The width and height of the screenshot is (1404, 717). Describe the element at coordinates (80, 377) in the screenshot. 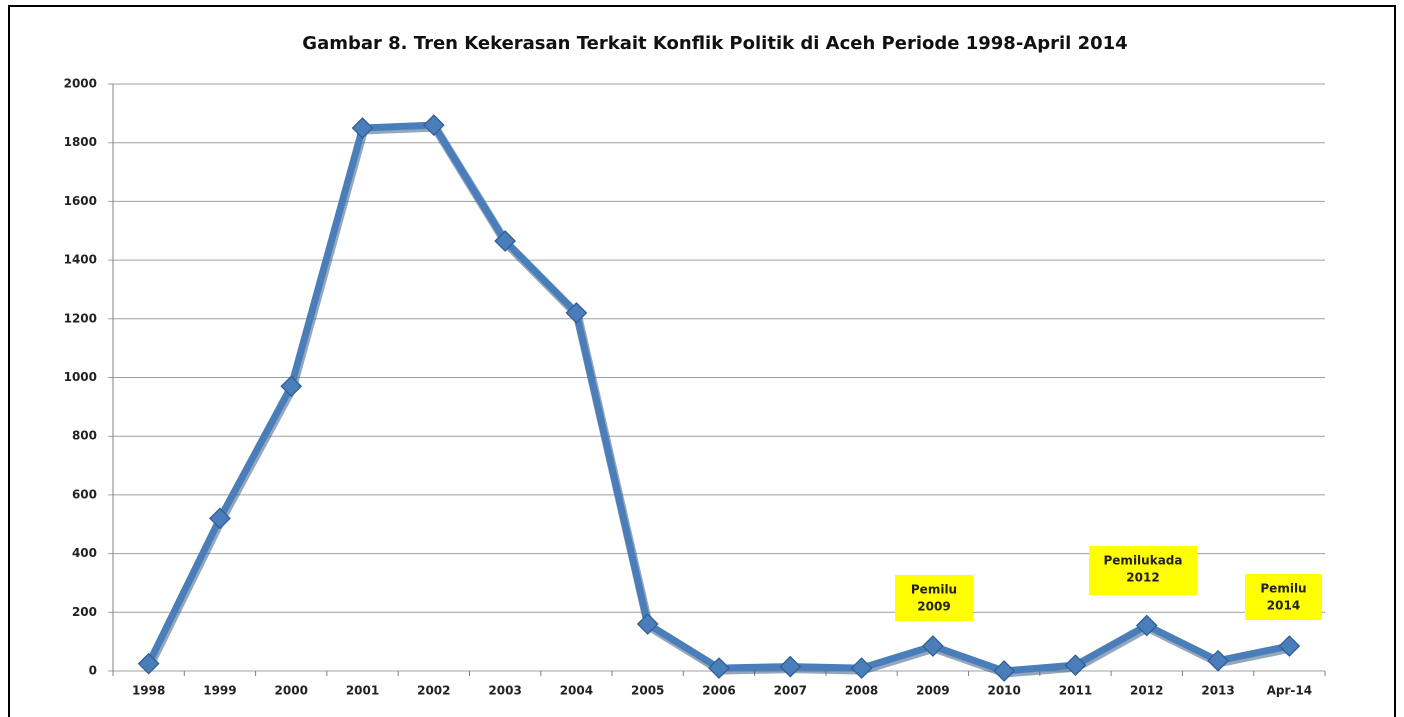

I see `y-tick-label: 1000` at that location.